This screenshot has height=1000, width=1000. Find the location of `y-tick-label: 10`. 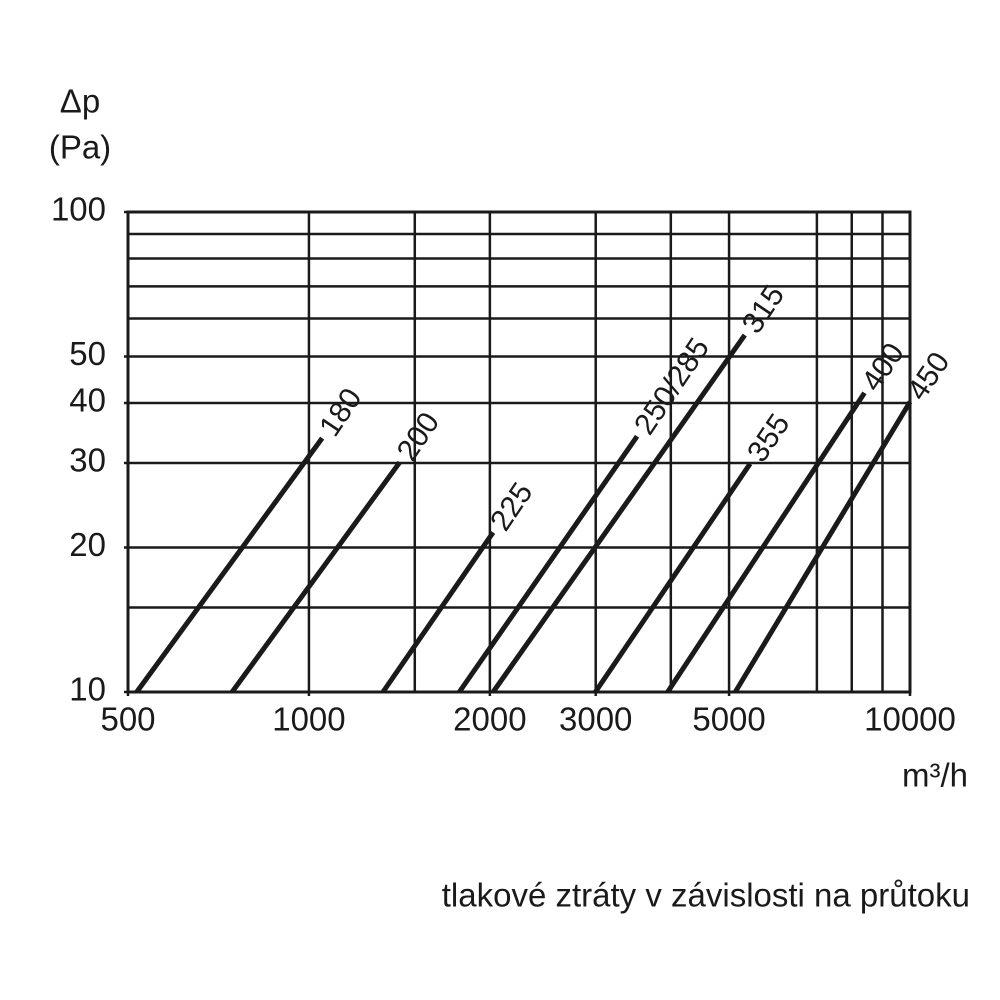

y-tick-label: 10 is located at coordinates (87, 689).